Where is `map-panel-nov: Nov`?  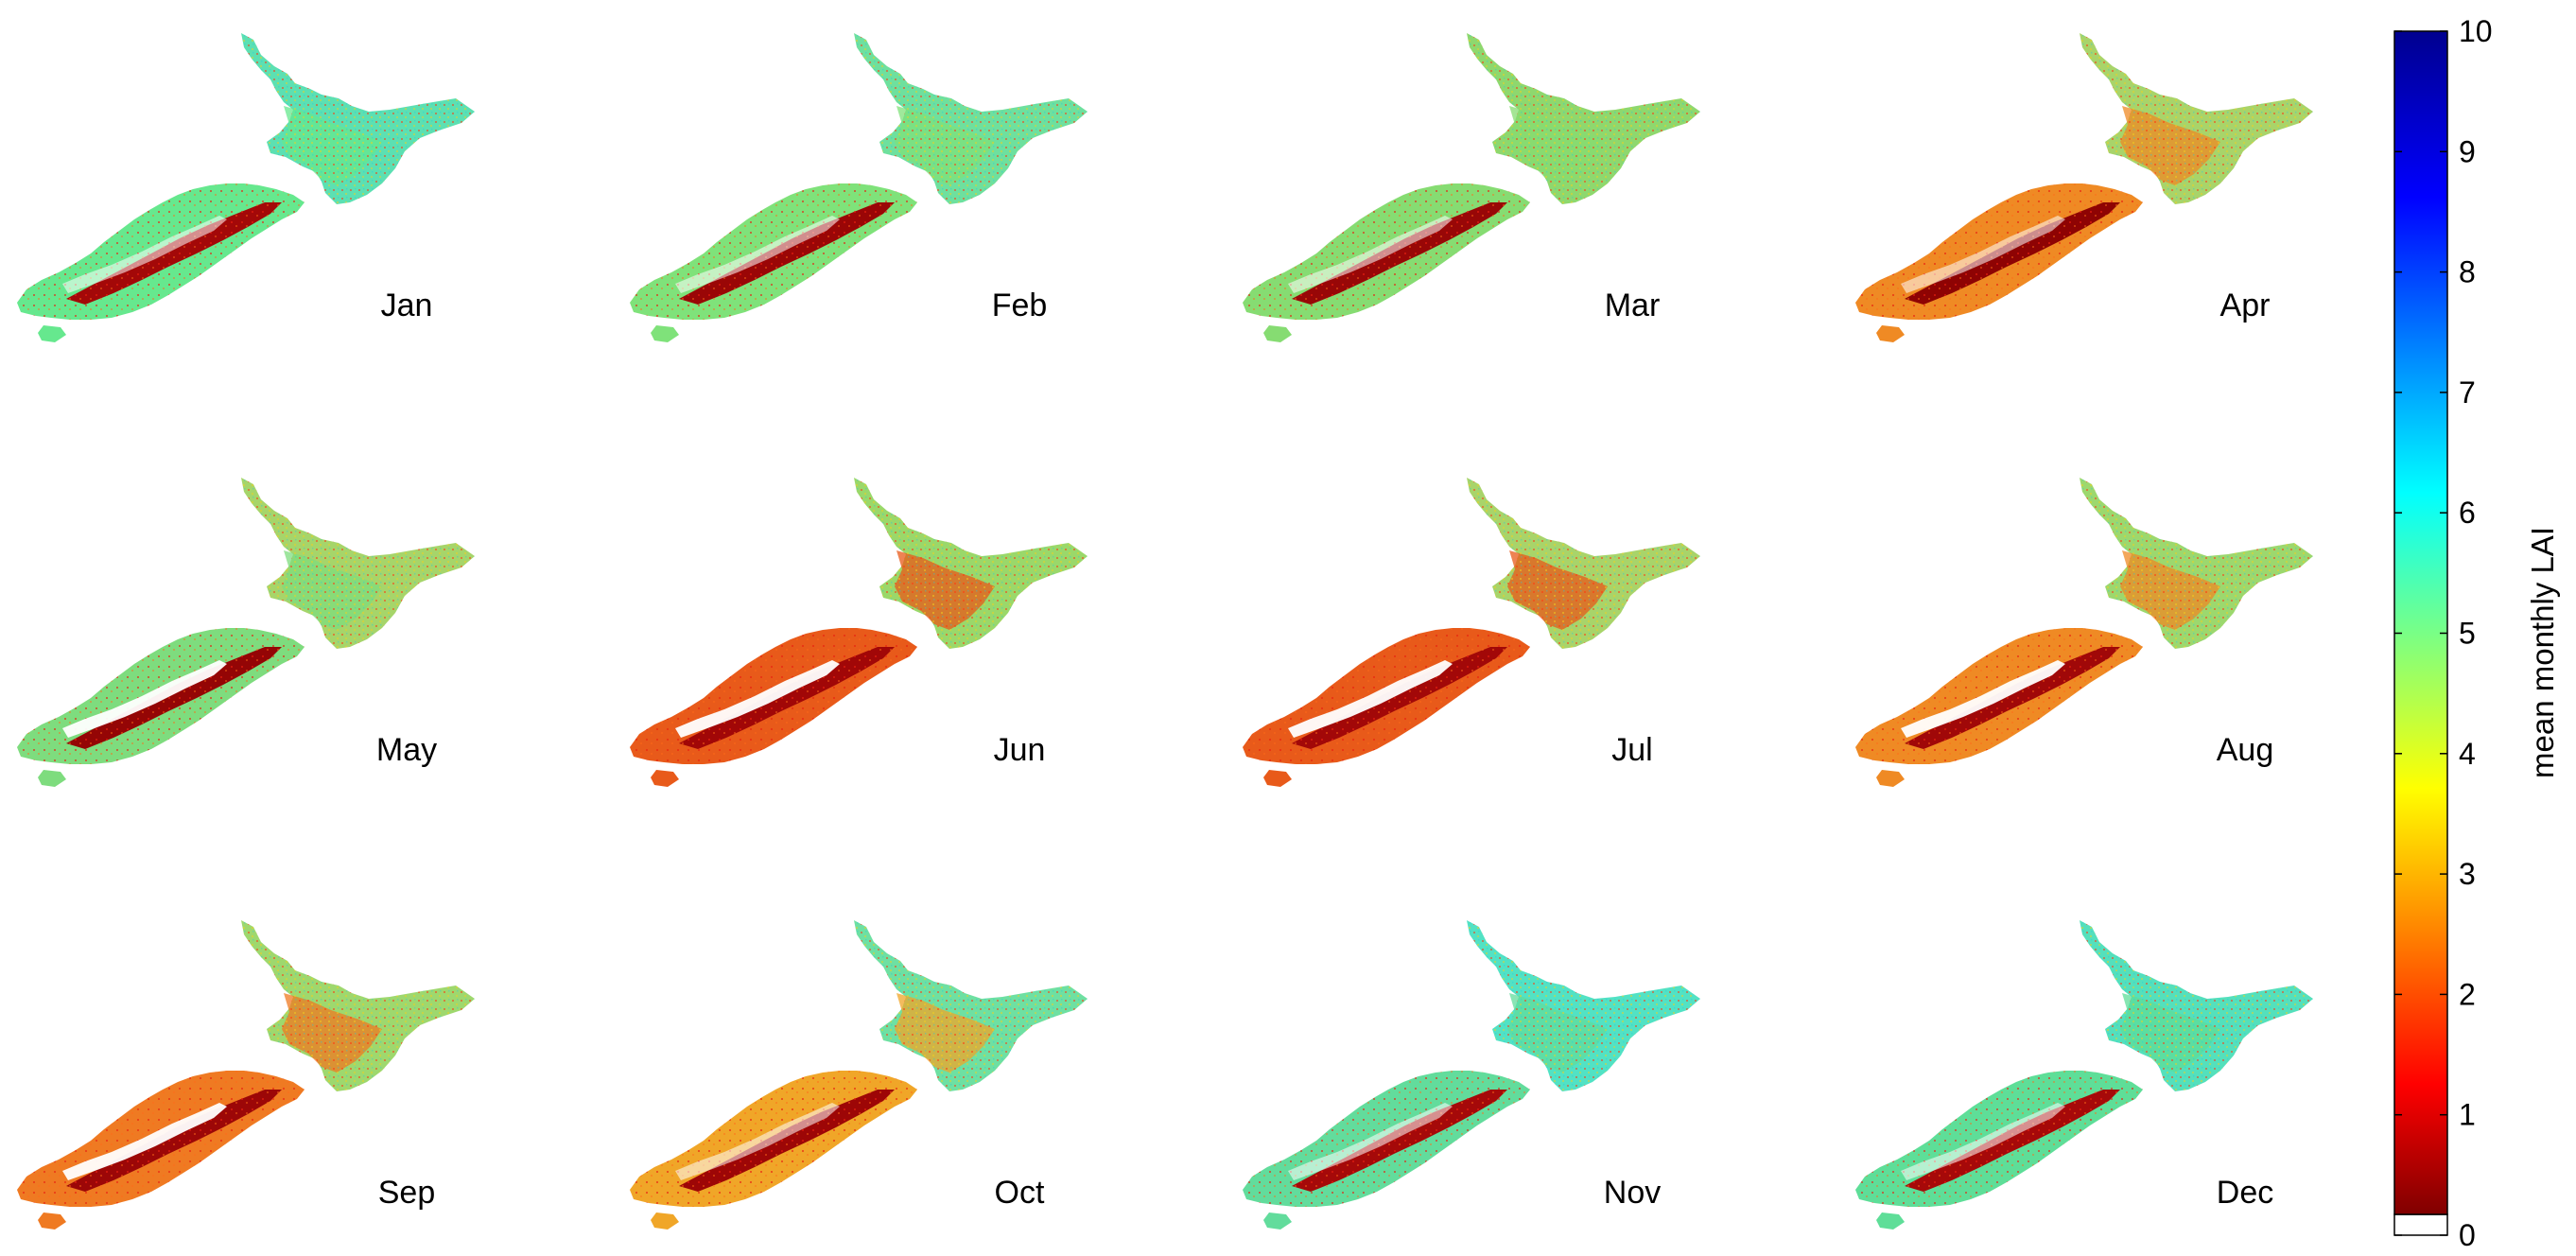 map-panel-nov: Nov is located at coordinates (1471, 1075).